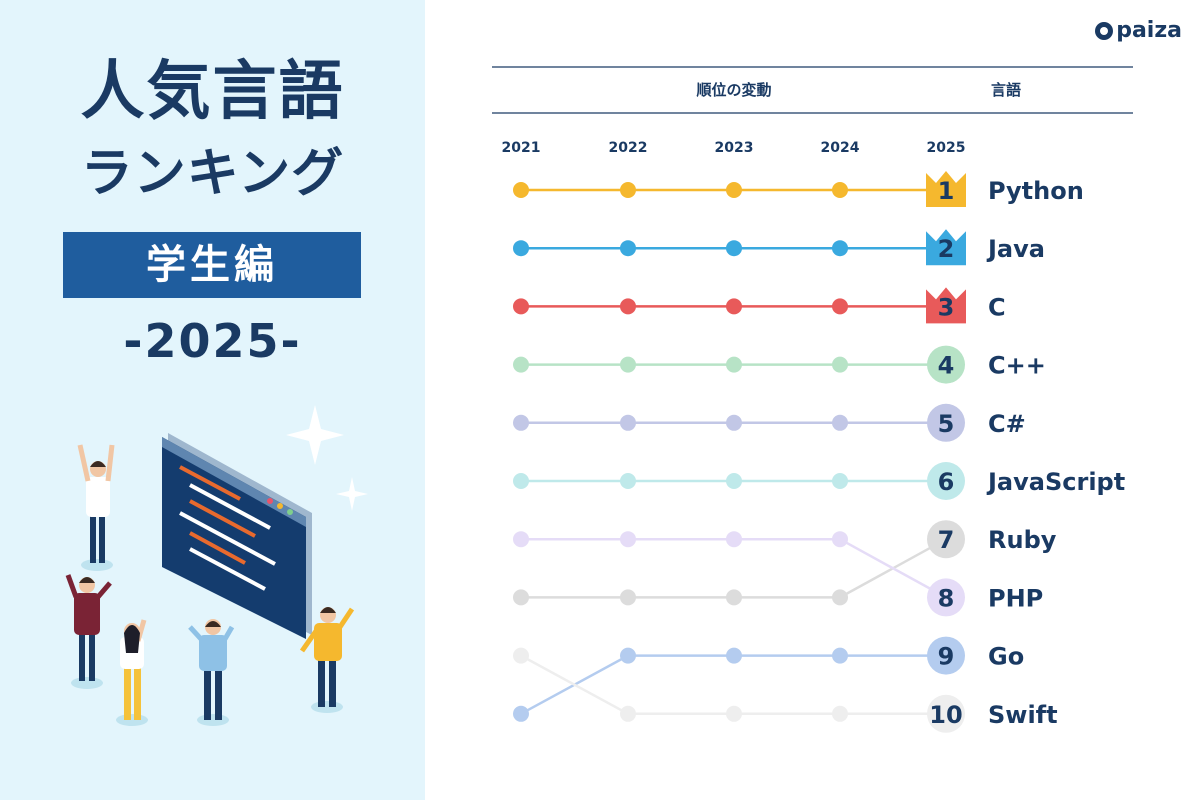 The width and height of the screenshot is (1200, 800). What do you see at coordinates (1017, 366) in the screenshot?
I see `language-label: C++` at bounding box center [1017, 366].